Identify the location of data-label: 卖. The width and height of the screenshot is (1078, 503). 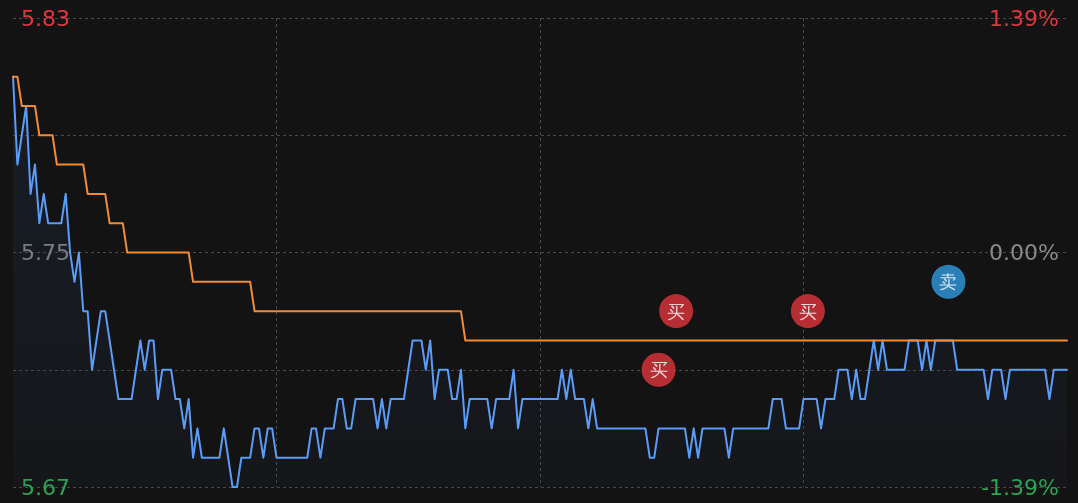
(948, 282).